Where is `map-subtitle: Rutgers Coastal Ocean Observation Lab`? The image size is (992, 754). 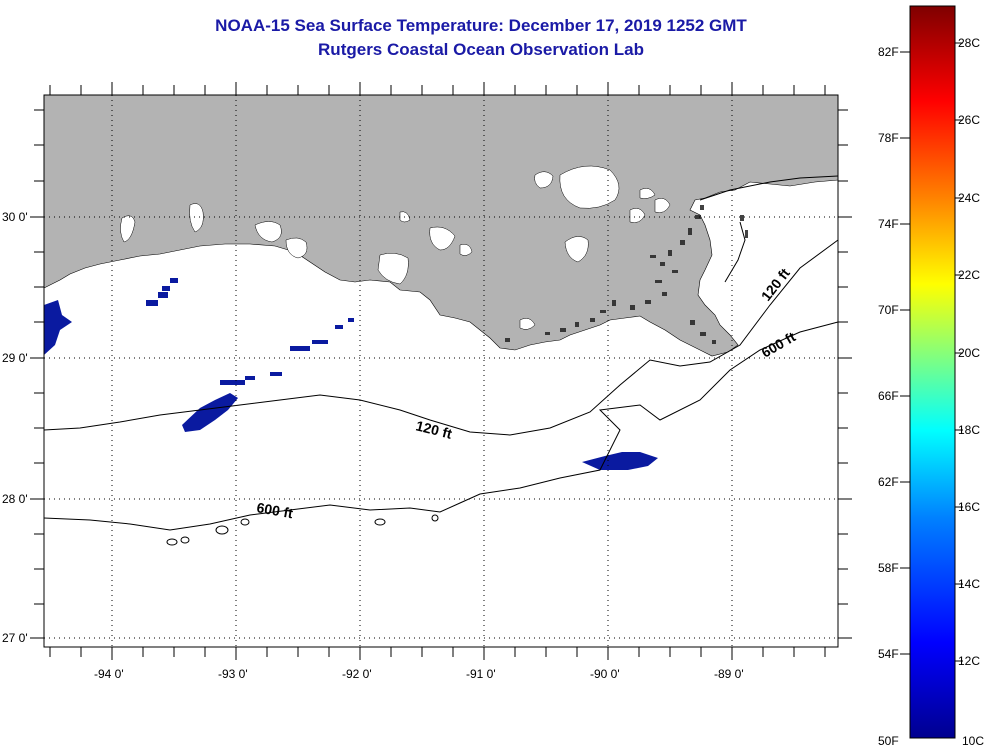 map-subtitle: Rutgers Coastal Ocean Observation Lab is located at coordinates (481, 49).